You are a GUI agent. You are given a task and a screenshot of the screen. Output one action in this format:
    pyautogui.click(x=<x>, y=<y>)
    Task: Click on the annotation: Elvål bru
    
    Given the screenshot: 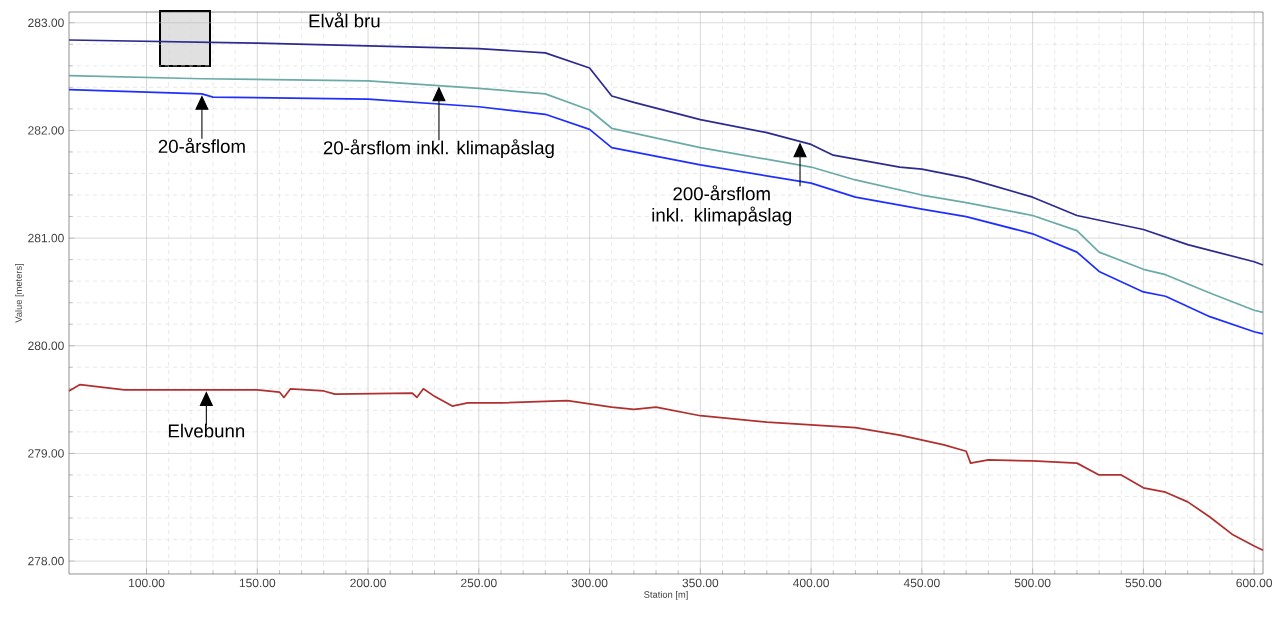 What is the action you would take?
    pyautogui.click(x=344, y=20)
    